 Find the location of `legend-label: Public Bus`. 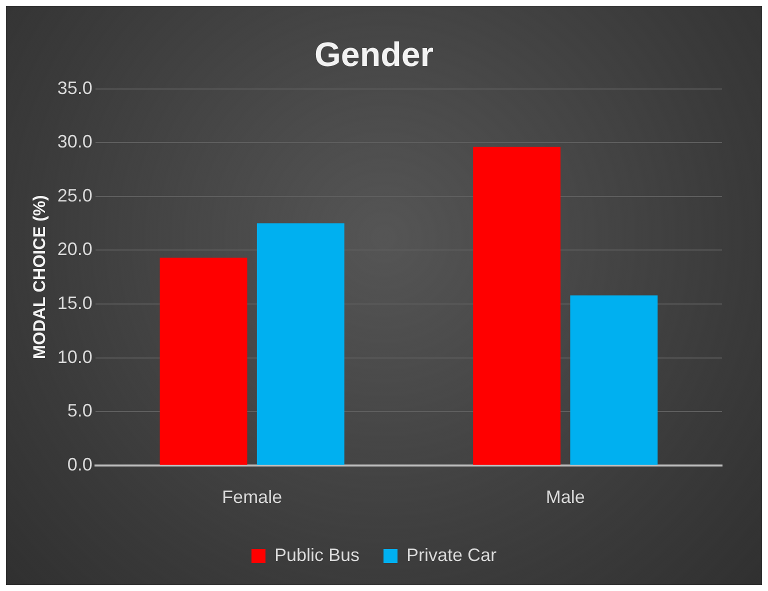

legend-label: Public Bus is located at coordinates (317, 554).